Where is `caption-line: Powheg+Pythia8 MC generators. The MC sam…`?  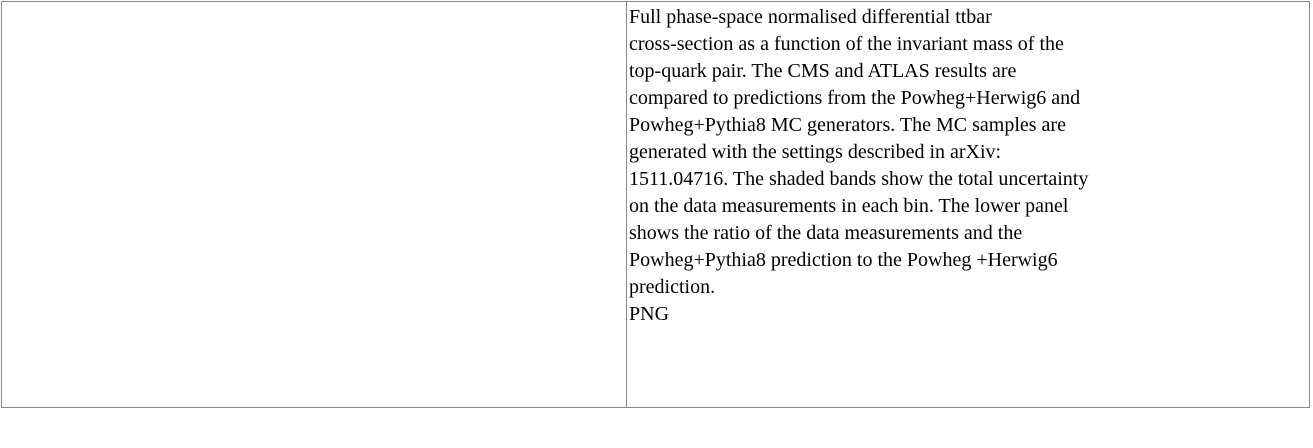
caption-line: Powheg+Pythia8 MC generators. The MC sam… is located at coordinates (847, 125).